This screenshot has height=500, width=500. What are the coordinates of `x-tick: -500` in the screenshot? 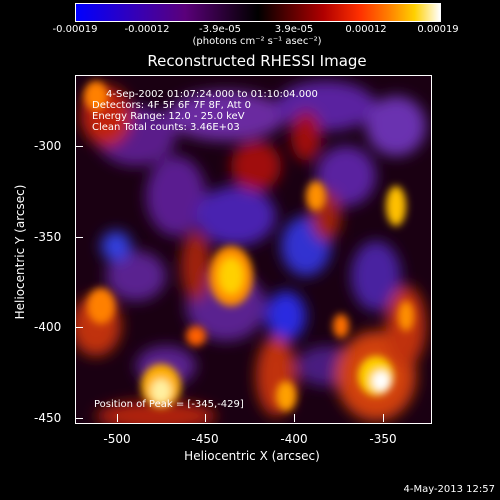 It's located at (117, 439).